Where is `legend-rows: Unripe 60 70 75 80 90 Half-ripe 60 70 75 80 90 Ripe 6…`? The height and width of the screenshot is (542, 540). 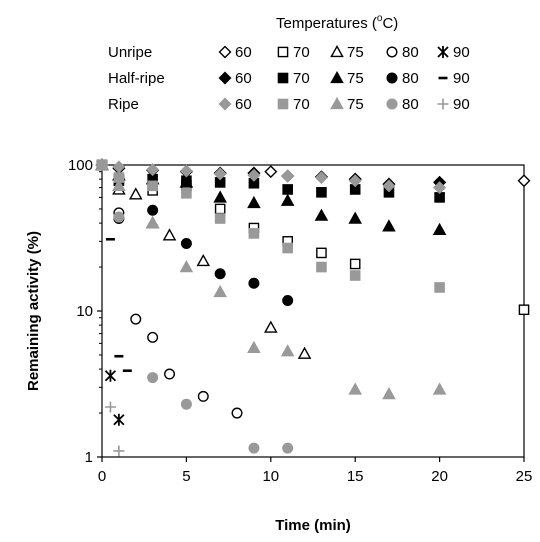
legend-rows: Unripe 60 70 75 80 90 Half-ripe 60 70 75 80 90 Ripe 6… is located at coordinates (289, 78).